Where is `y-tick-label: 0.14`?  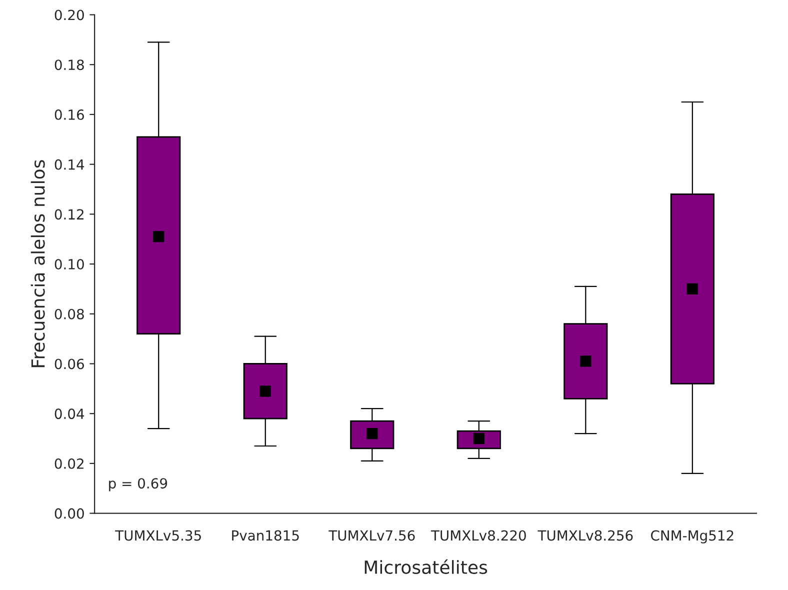 y-tick-label: 0.14 is located at coordinates (69, 164).